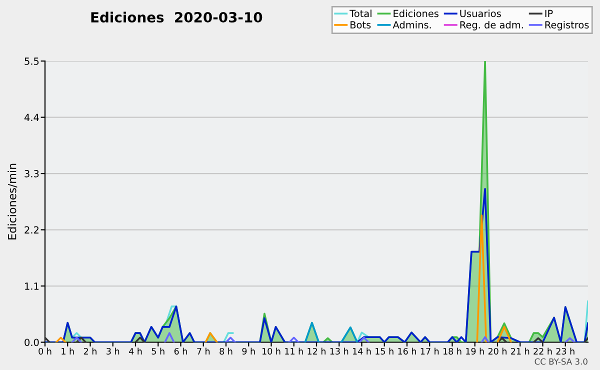 The image size is (600, 370). I want to click on x-tick-label: 21 h, so click(520, 351).